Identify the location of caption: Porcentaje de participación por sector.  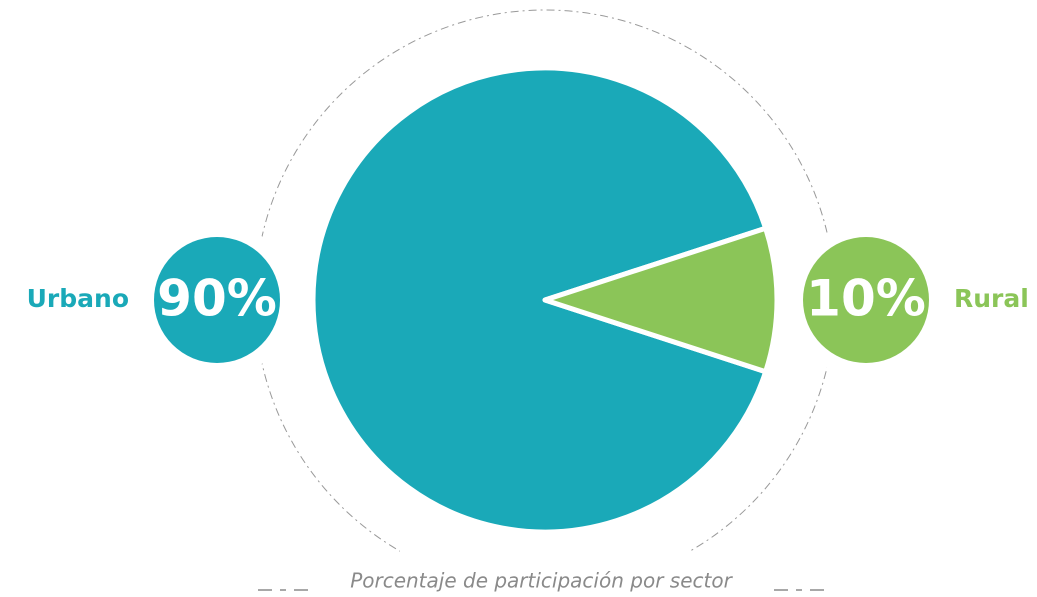
(541, 581).